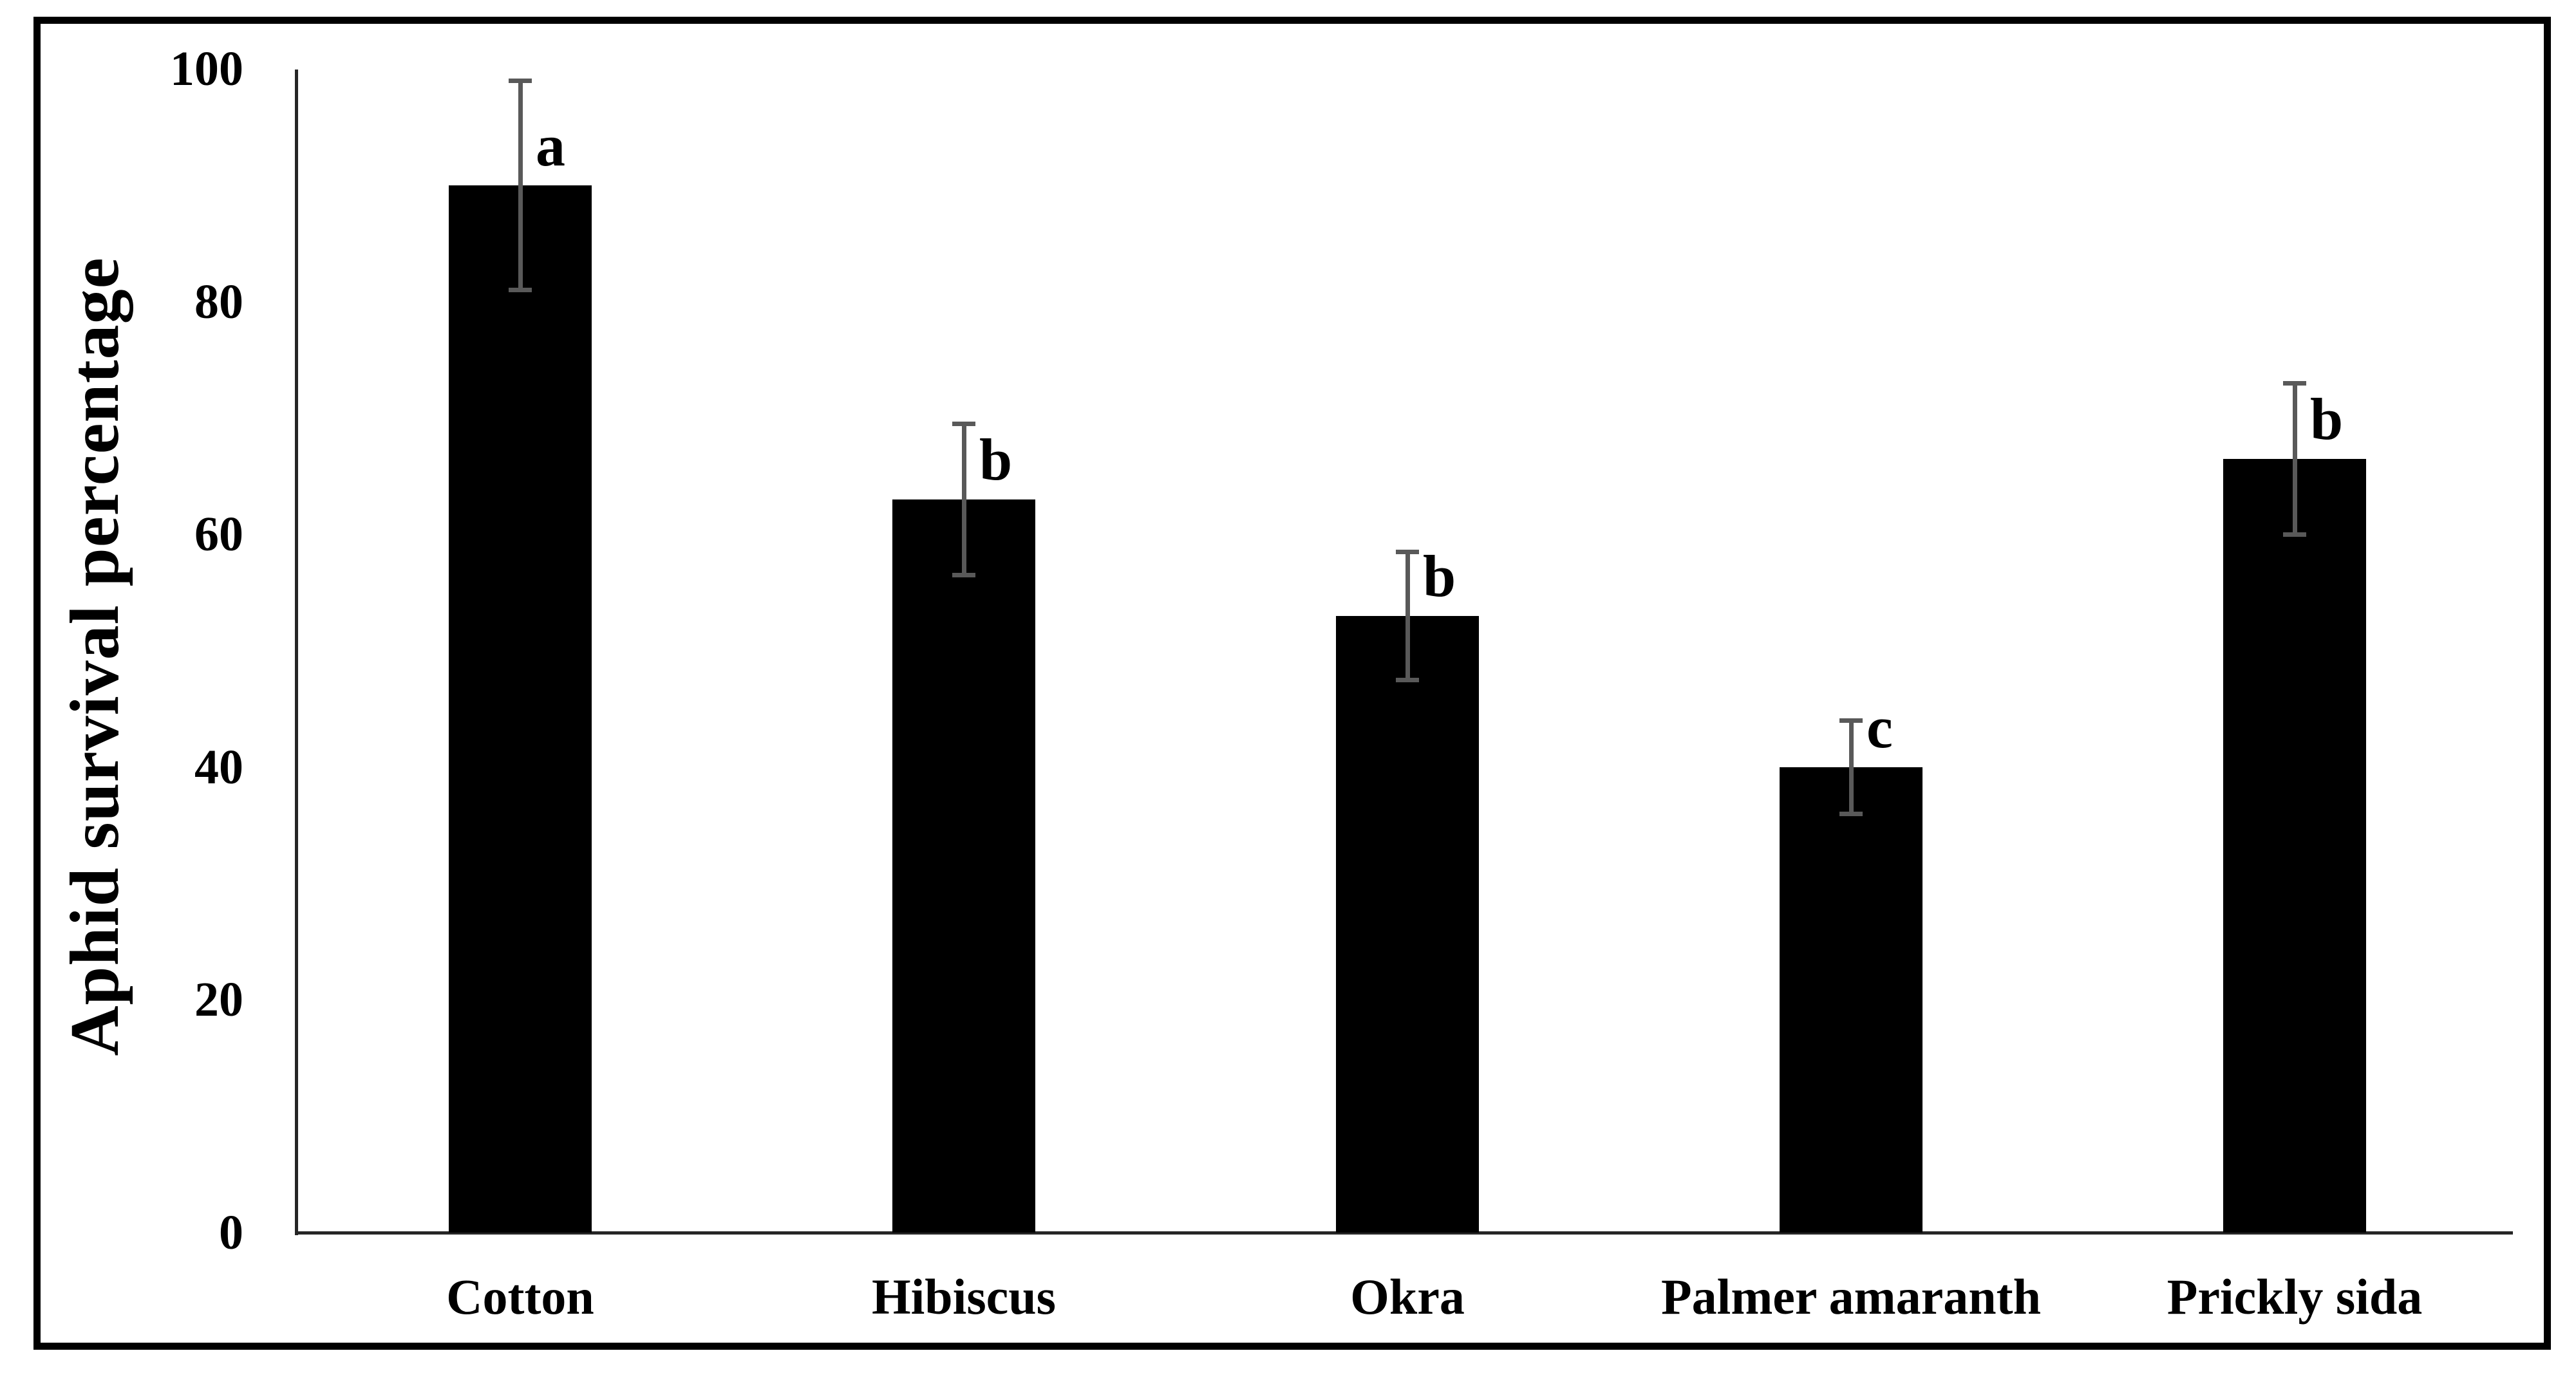 The image size is (2576, 1380). Describe the element at coordinates (1851, 720) in the screenshot. I see `error-bar-cap-top-palmer-amaranth` at that location.